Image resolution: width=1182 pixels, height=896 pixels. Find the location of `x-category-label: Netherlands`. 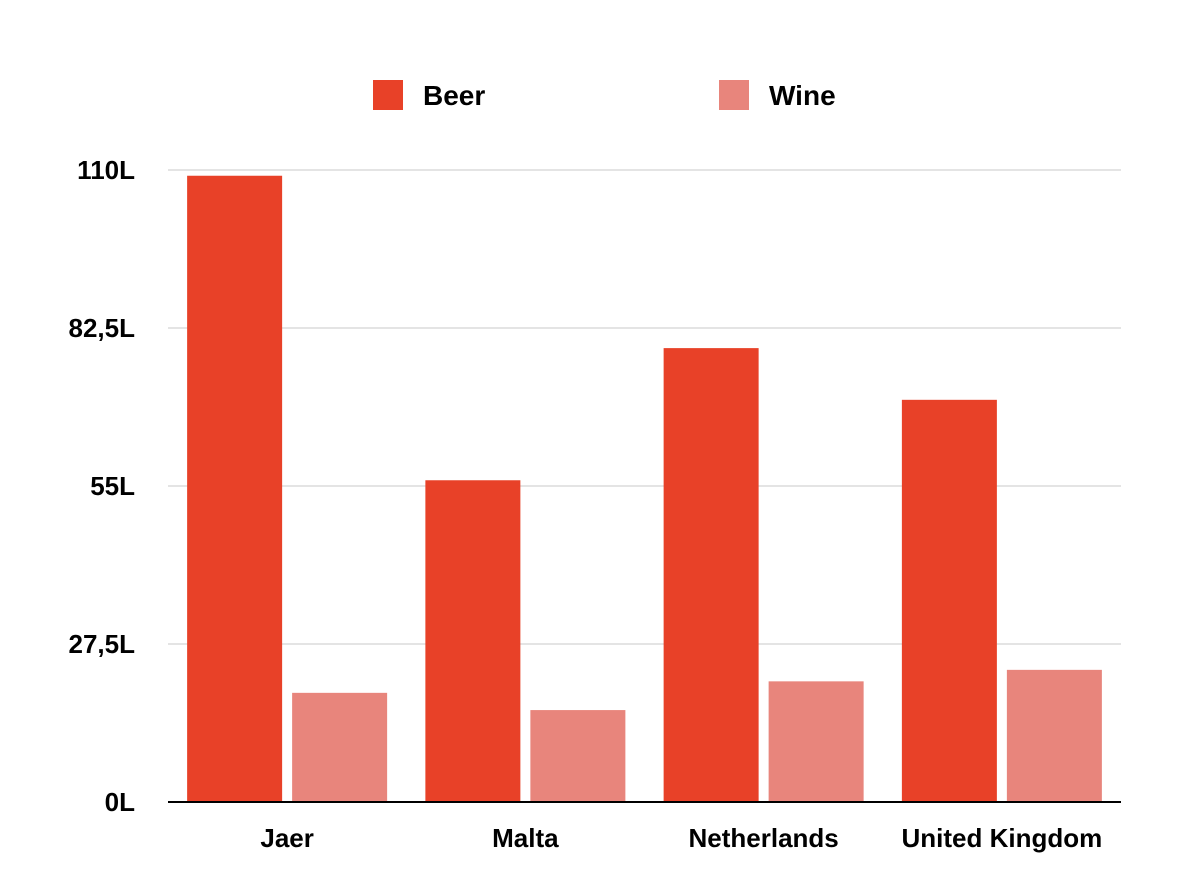

x-category-label: Netherlands is located at coordinates (763, 838).